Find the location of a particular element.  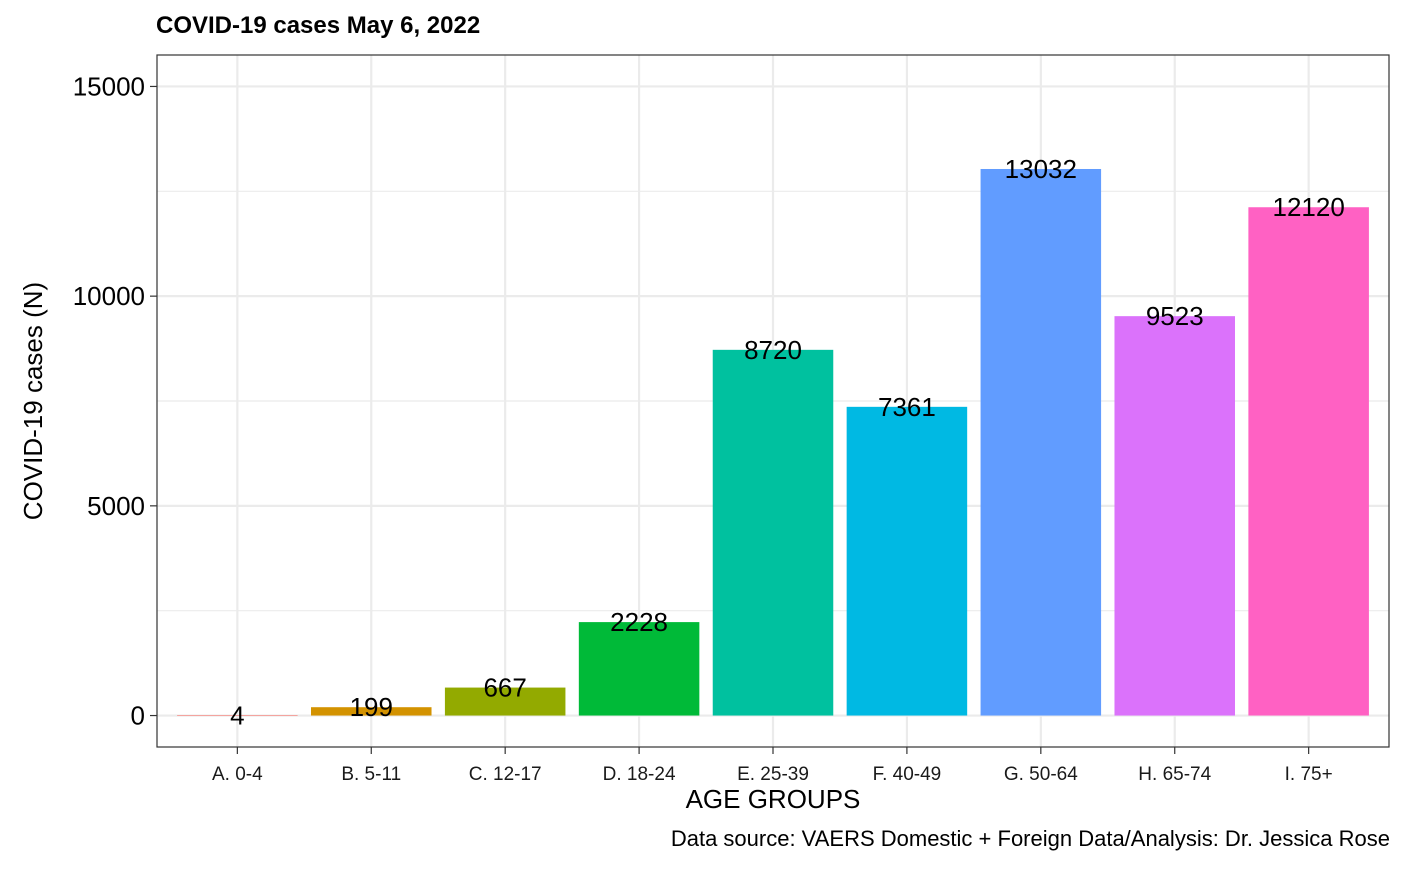

y-axis: 0 5000 10000 15000 is located at coordinates (115, 401).